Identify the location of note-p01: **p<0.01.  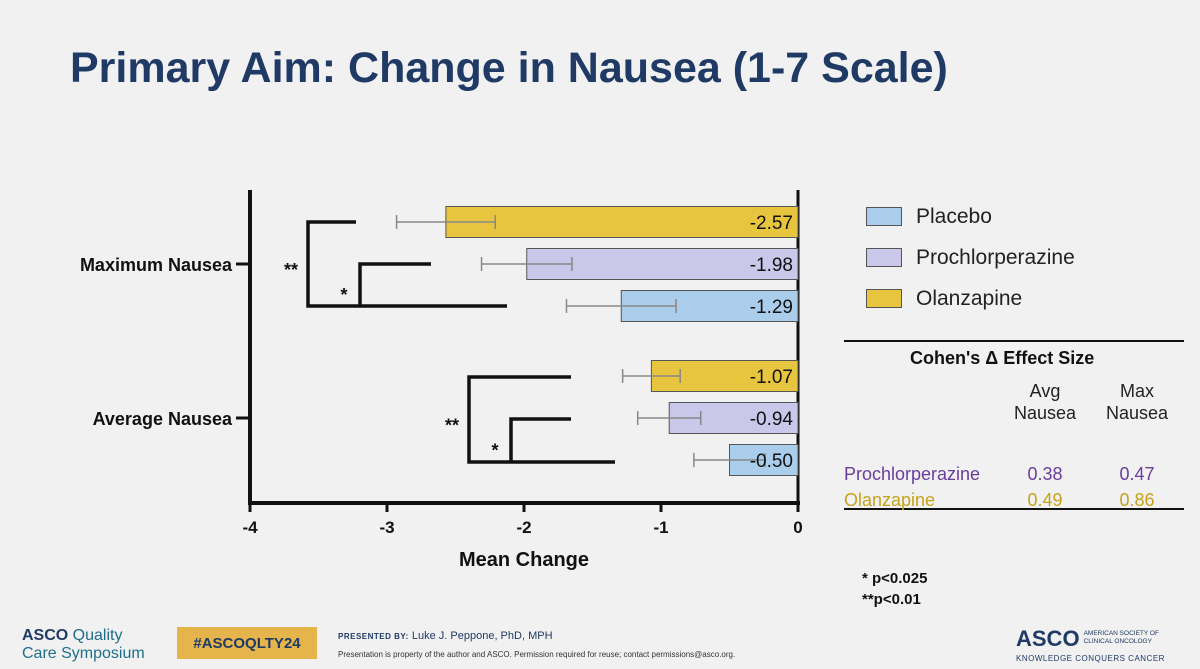
(891, 599).